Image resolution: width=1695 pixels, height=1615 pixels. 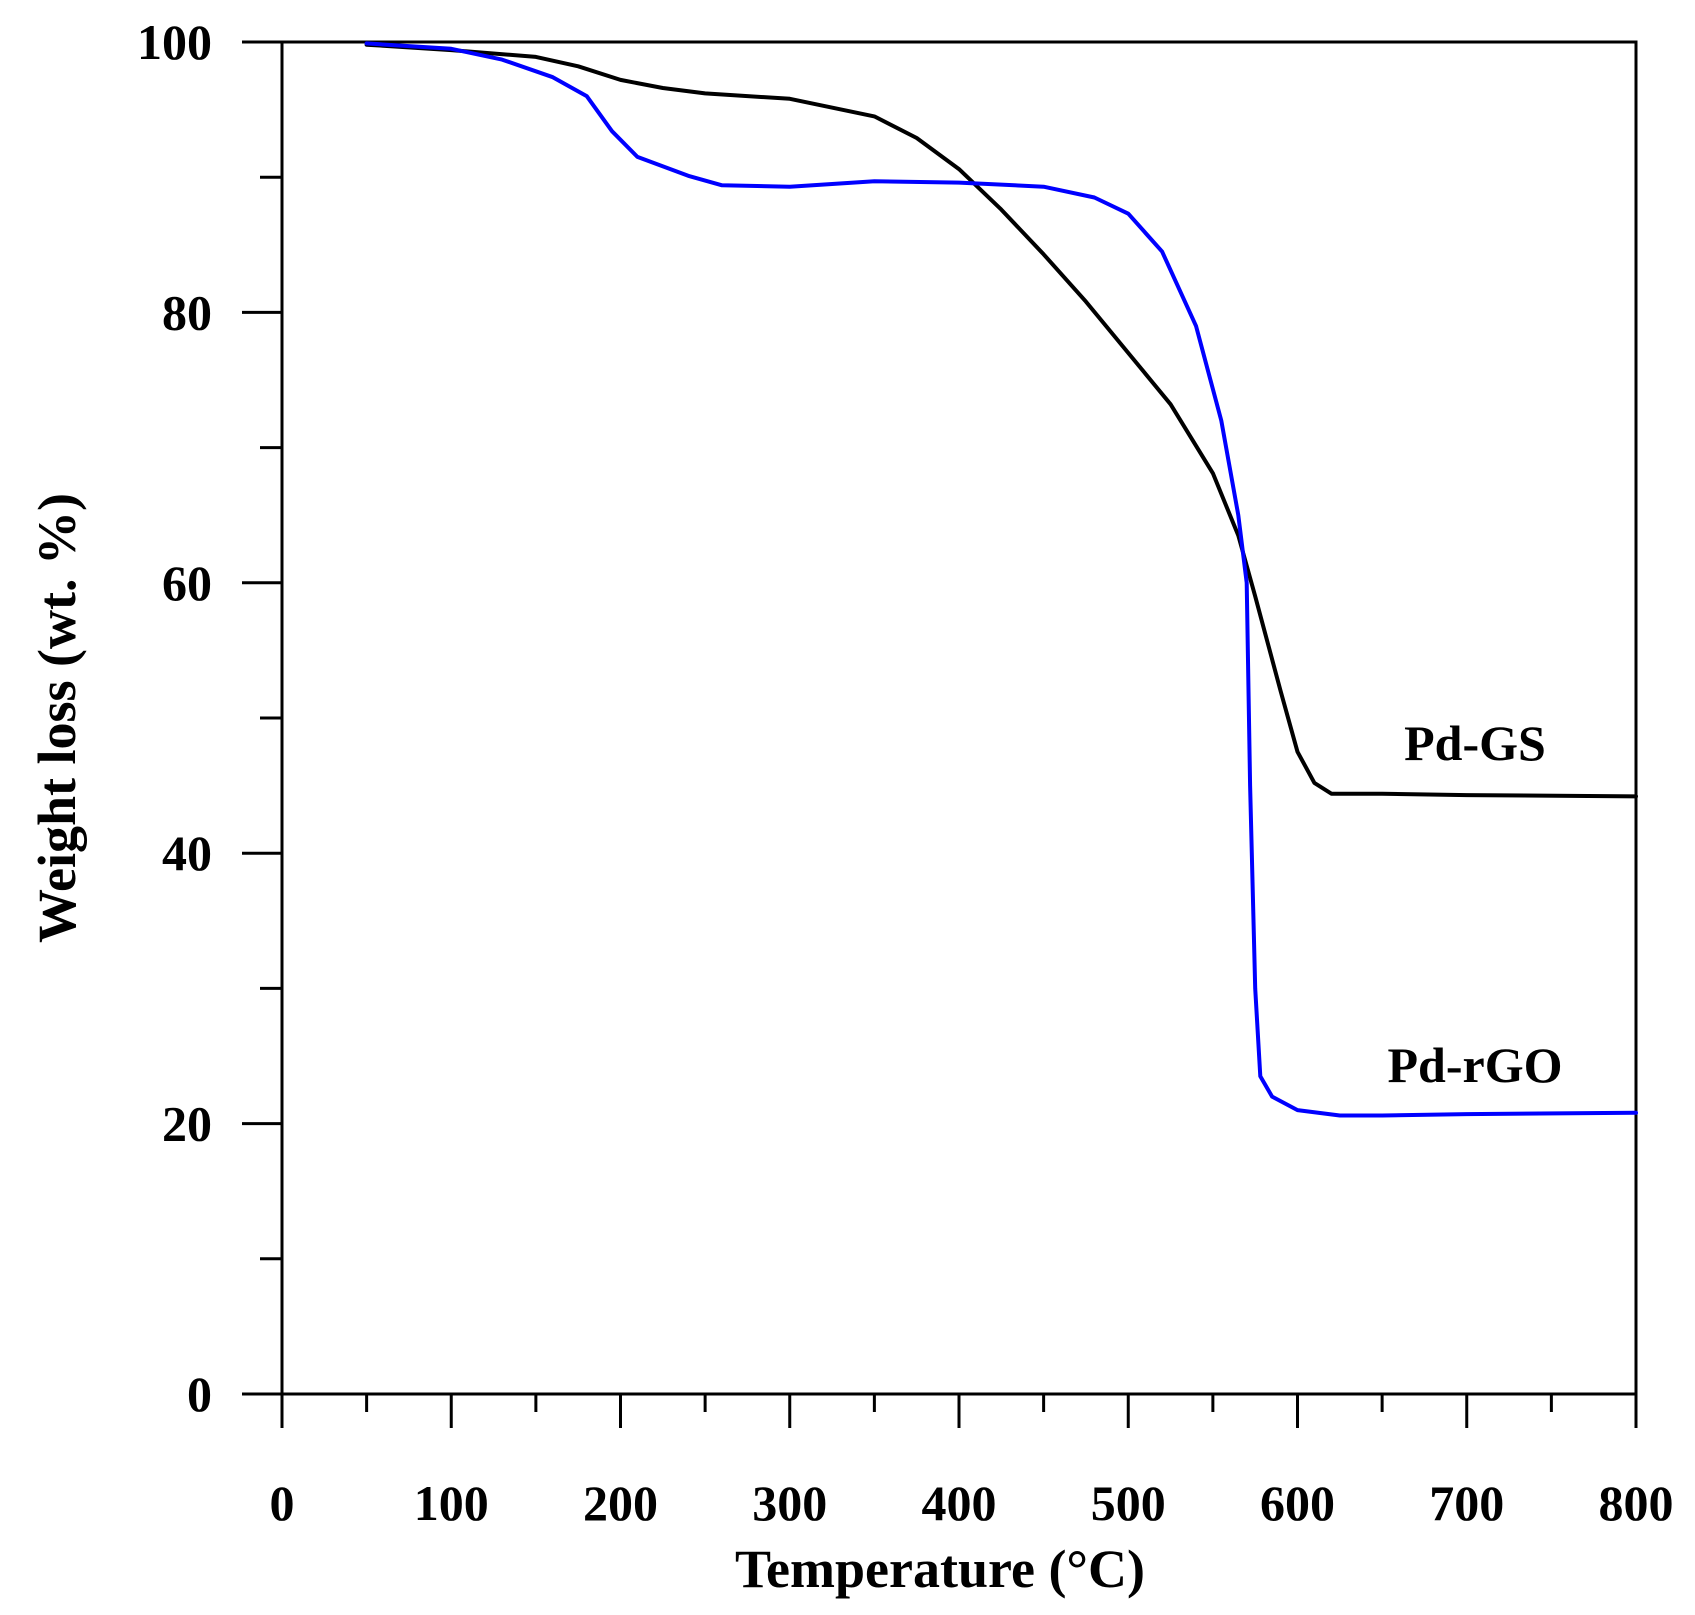 I want to click on y-axis-ticks: 0 20 40 60 80 100, so click(x=209, y=718).